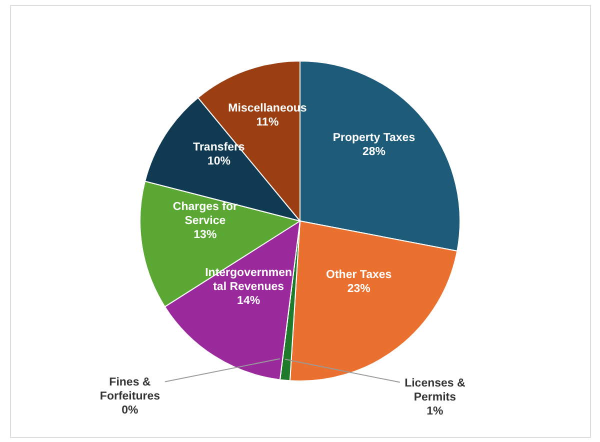 The image size is (600, 442). I want to click on data-label: 10%, so click(218, 162).